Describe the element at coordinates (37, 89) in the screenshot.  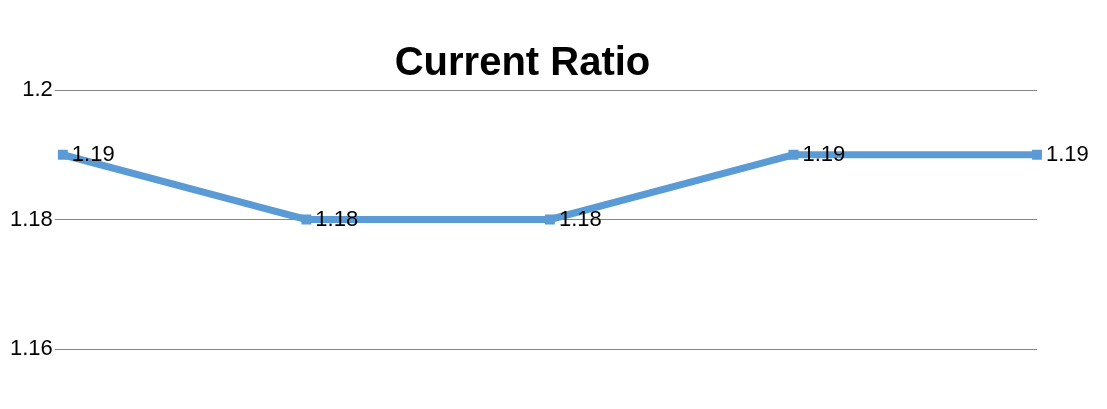
I see `y-tick-label: 1.2` at that location.